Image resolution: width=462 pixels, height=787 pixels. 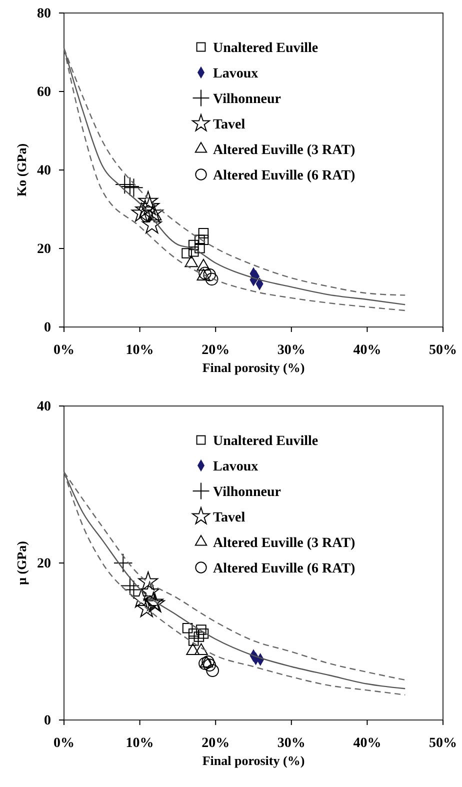 What do you see at coordinates (44, 92) in the screenshot?
I see `y-tick-label: 60` at bounding box center [44, 92].